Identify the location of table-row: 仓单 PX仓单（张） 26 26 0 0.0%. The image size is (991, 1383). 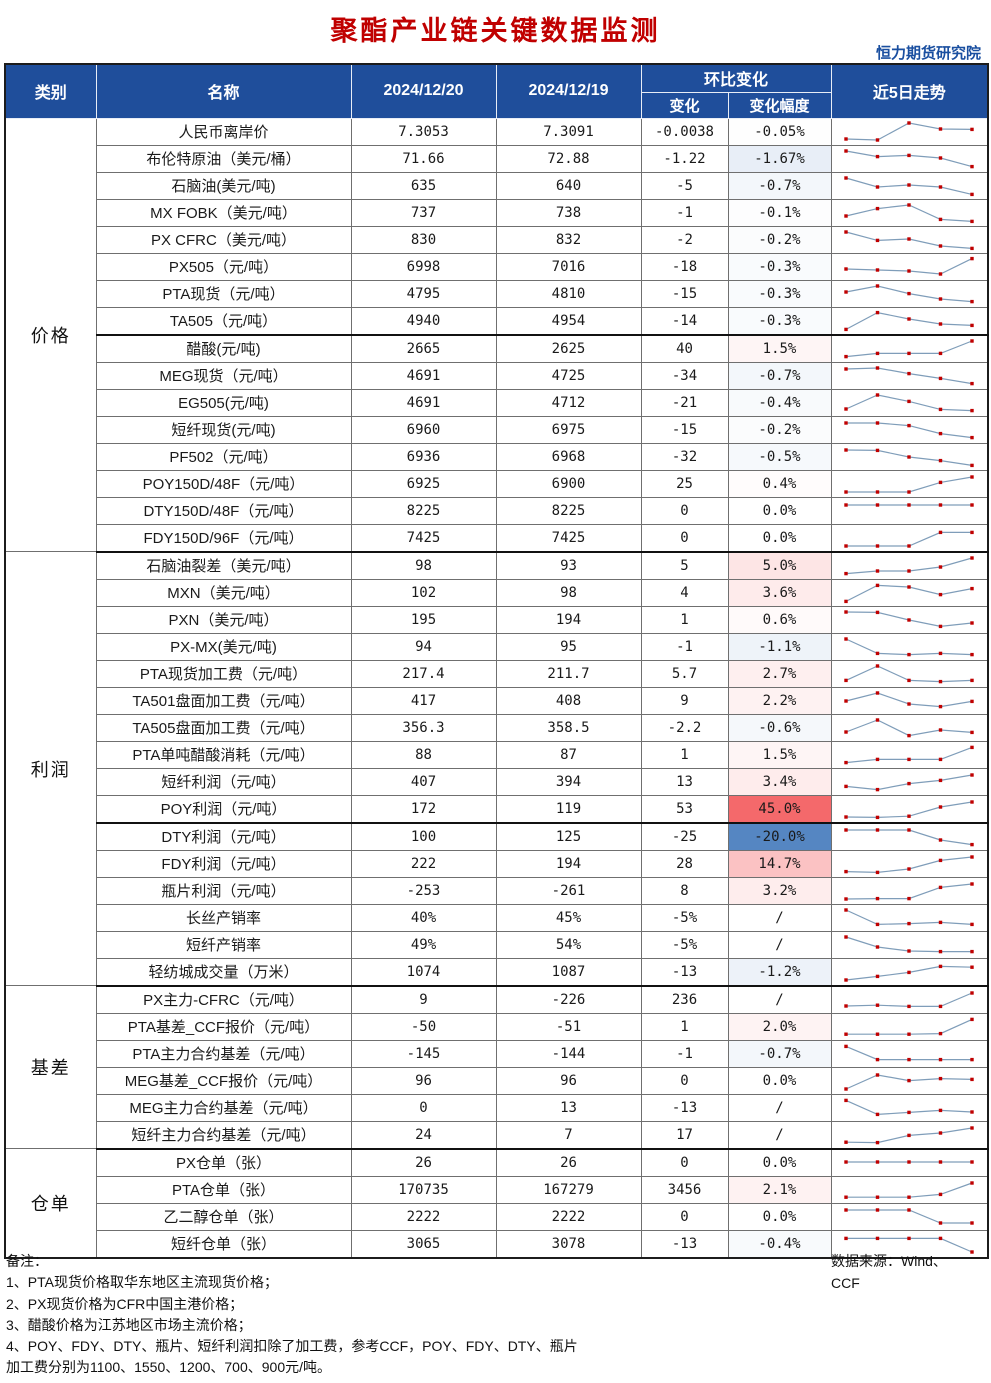
(496, 1203).